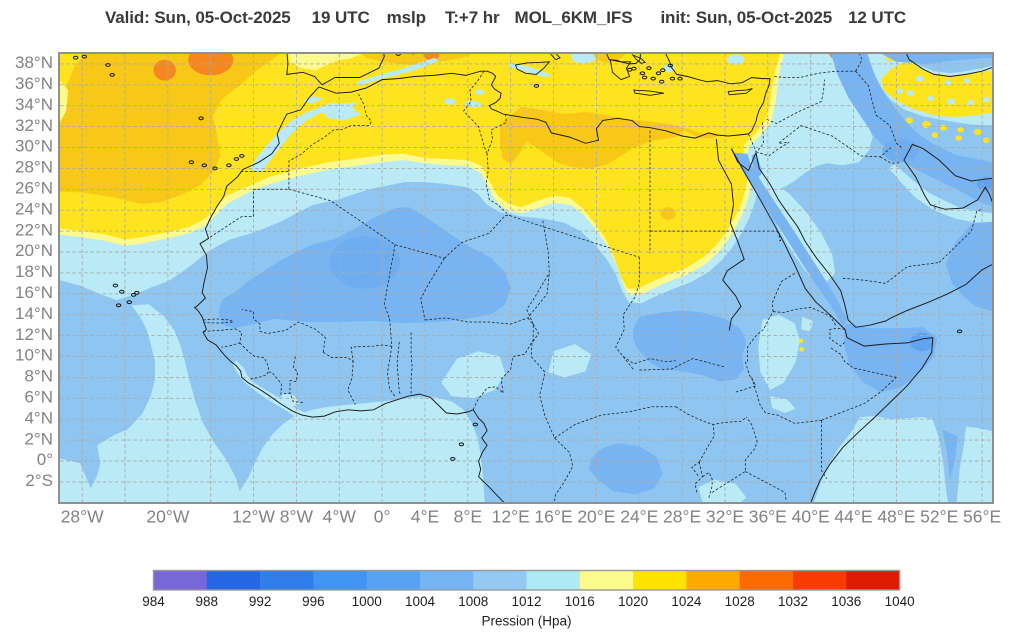  What do you see at coordinates (153, 601) in the screenshot?
I see `svg-text: 984` at bounding box center [153, 601].